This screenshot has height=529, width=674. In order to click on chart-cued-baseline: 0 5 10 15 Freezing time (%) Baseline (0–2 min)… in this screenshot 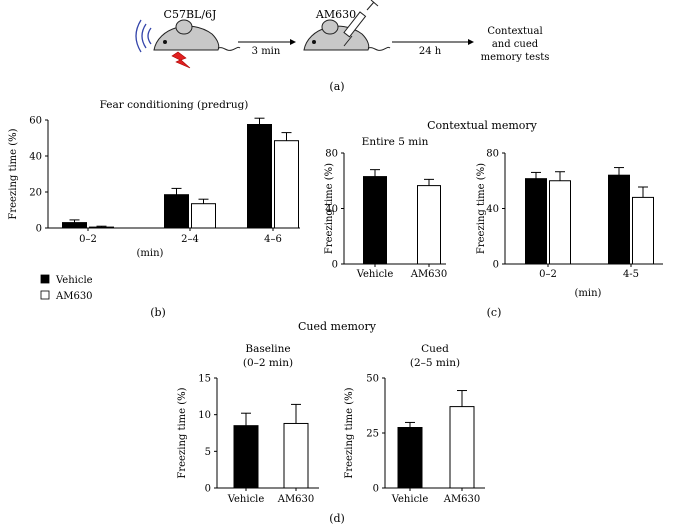, I will do `click(248, 424)`.